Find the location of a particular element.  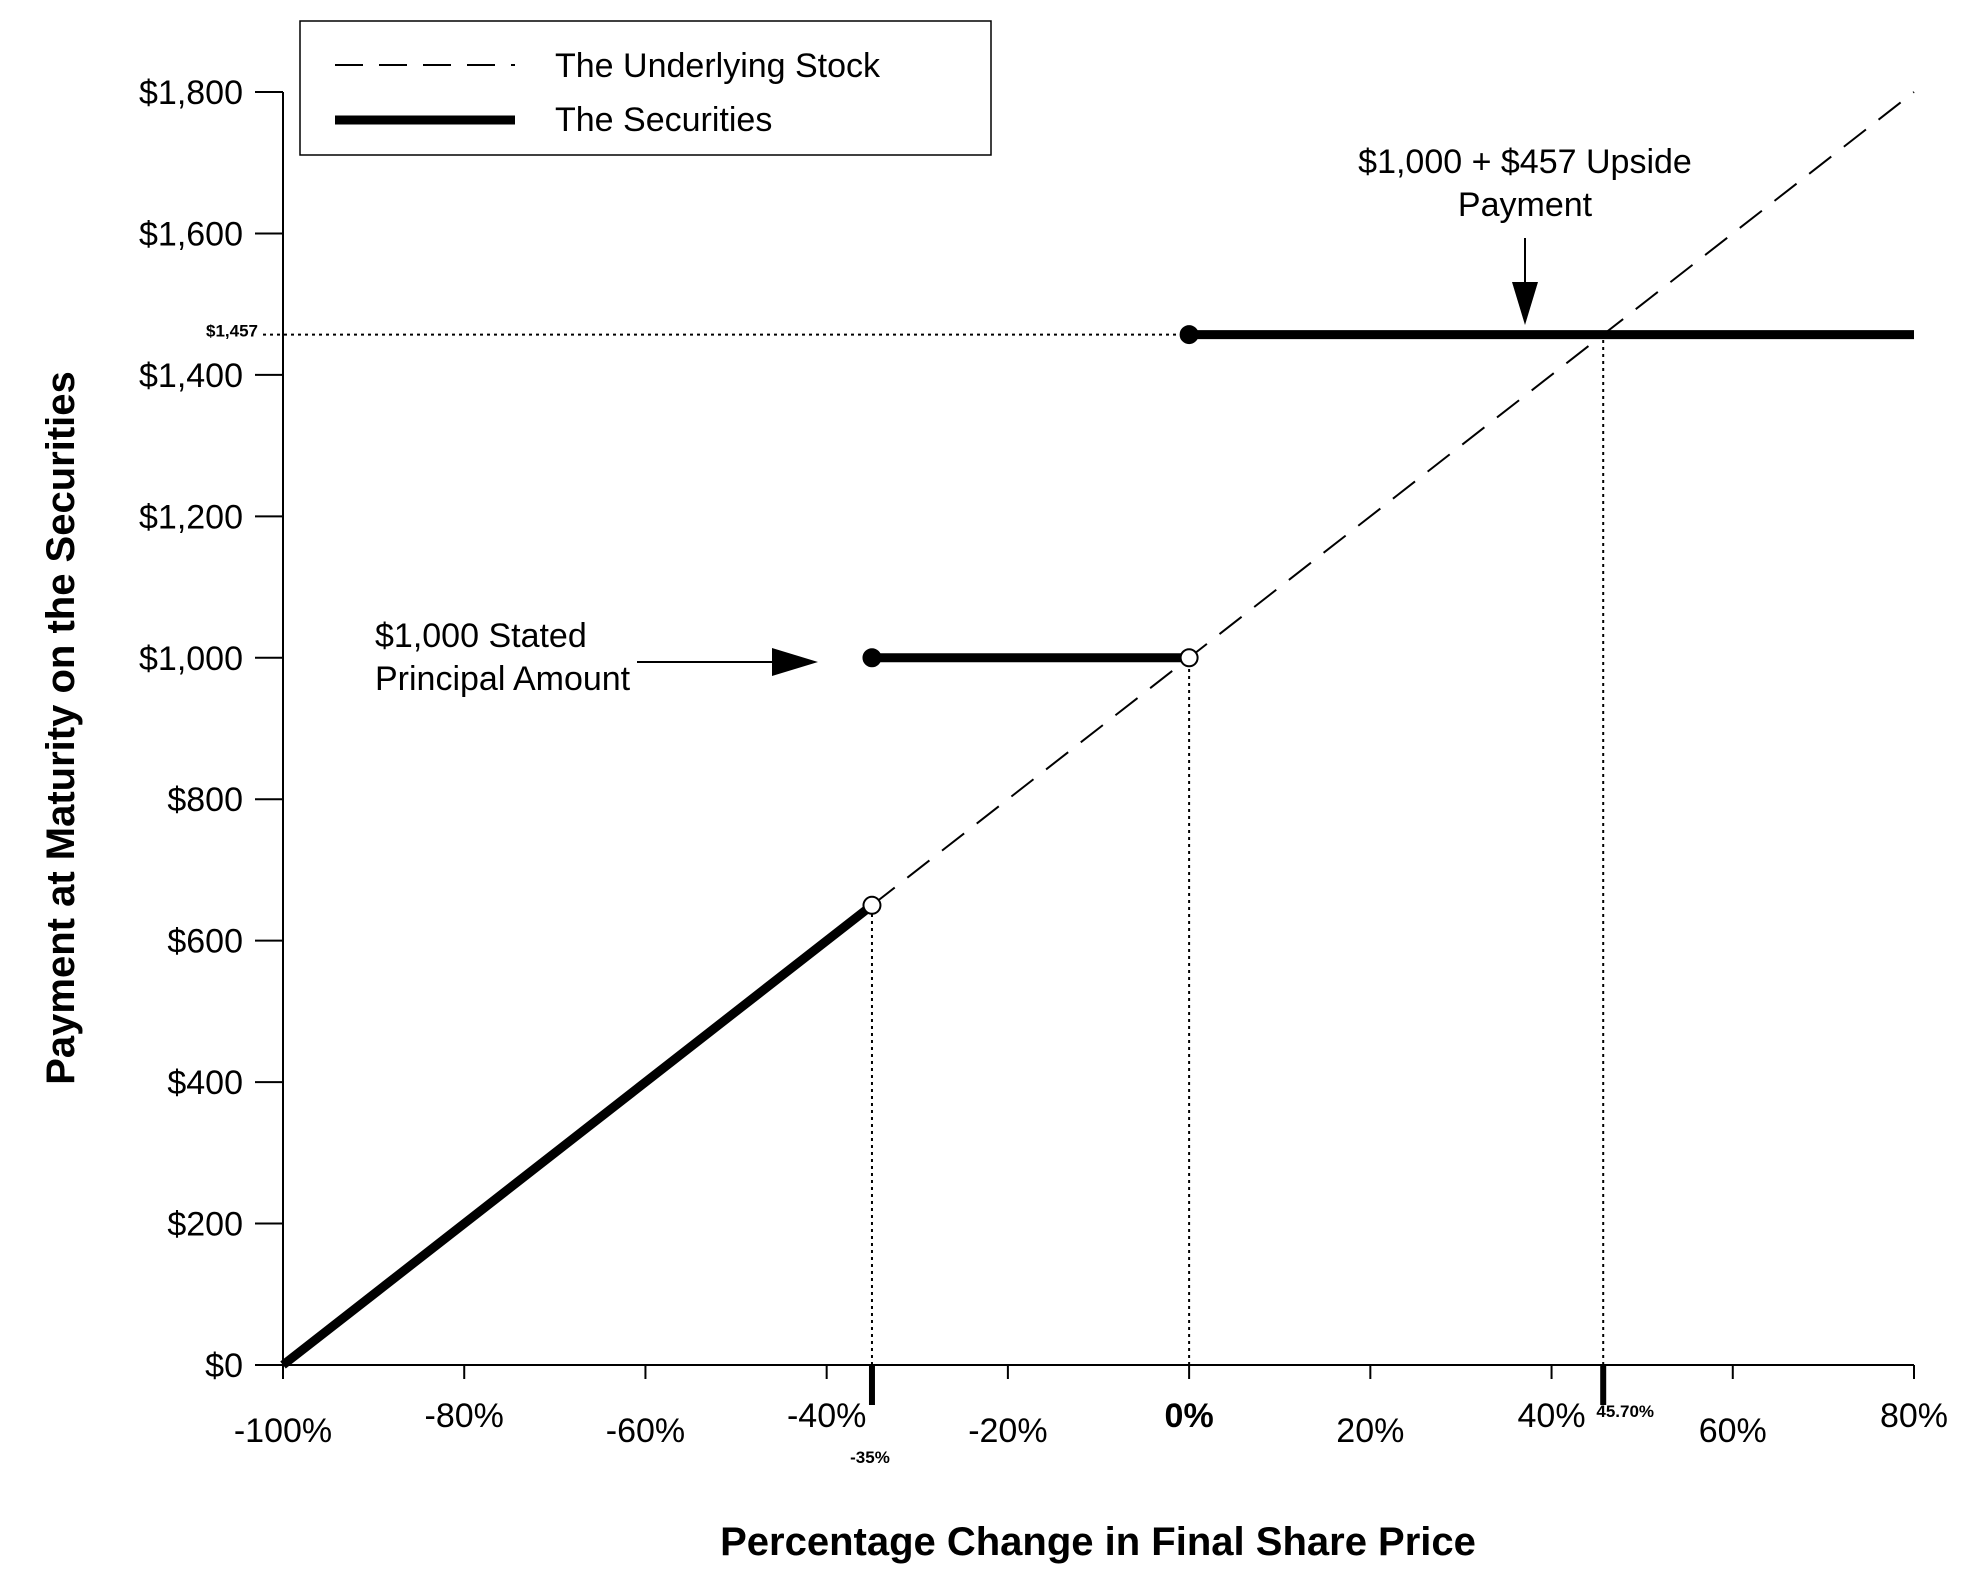

x-tick-label: -60% is located at coordinates (645, 1431).